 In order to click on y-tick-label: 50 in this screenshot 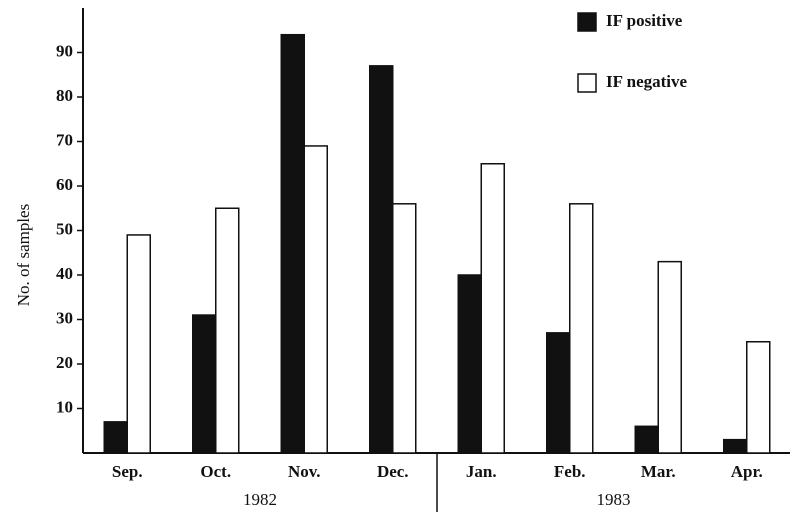, I will do `click(64, 228)`.